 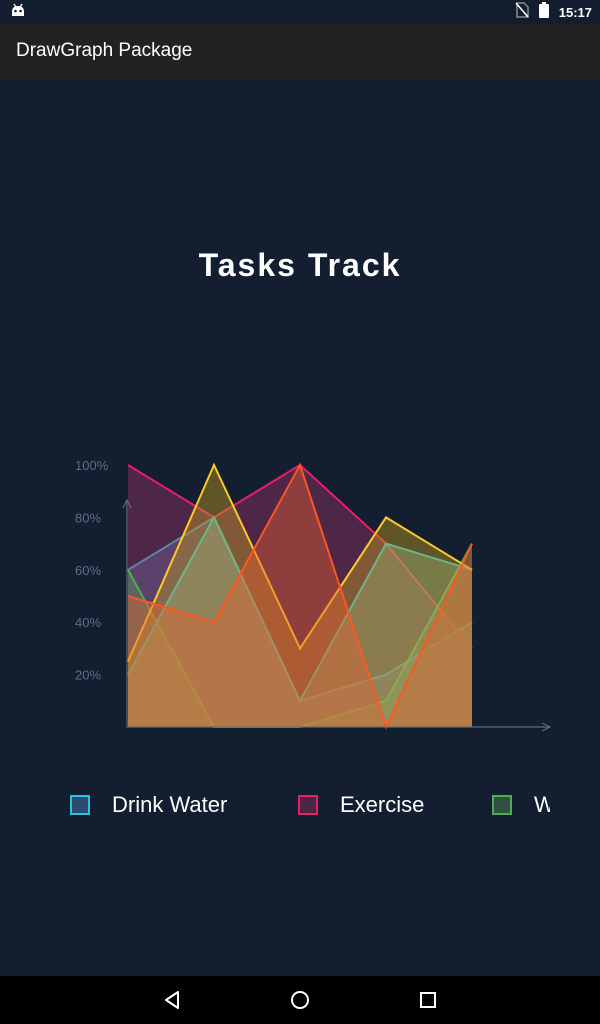 What do you see at coordinates (127, 503) in the screenshot?
I see `y-axis-arrow` at bounding box center [127, 503].